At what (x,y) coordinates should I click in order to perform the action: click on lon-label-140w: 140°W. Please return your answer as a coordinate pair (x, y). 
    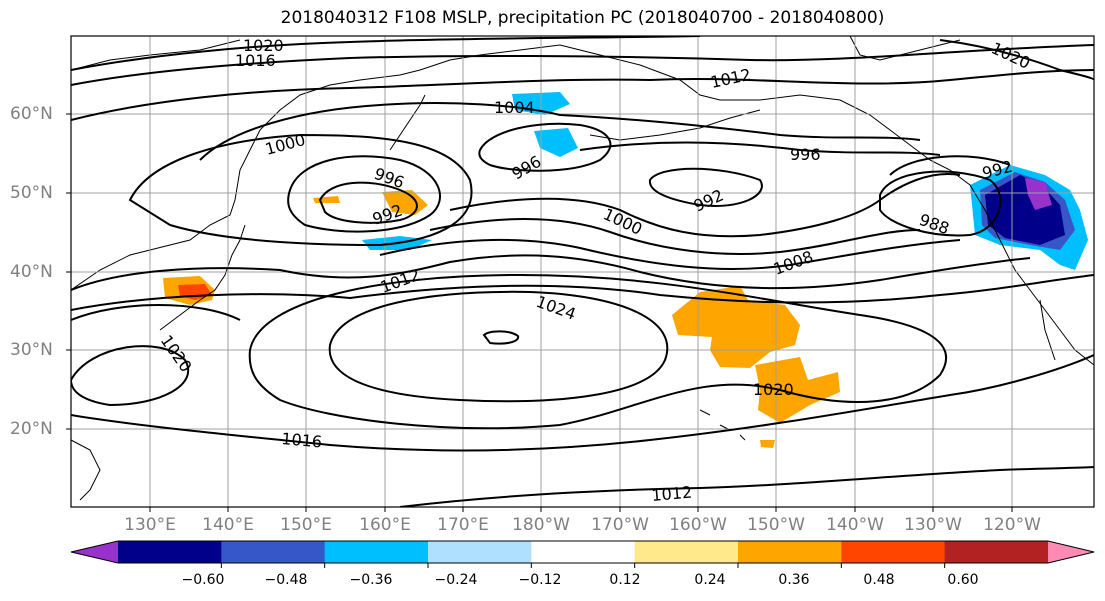
    Looking at the image, I should click on (855, 525).